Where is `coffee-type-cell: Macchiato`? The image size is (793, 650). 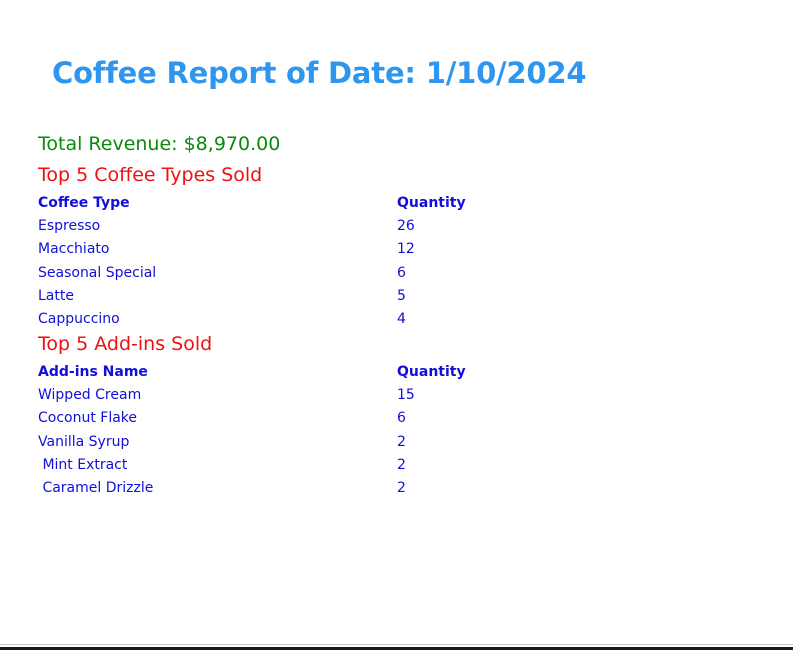
coffee-type-cell: Macchiato is located at coordinates (74, 249).